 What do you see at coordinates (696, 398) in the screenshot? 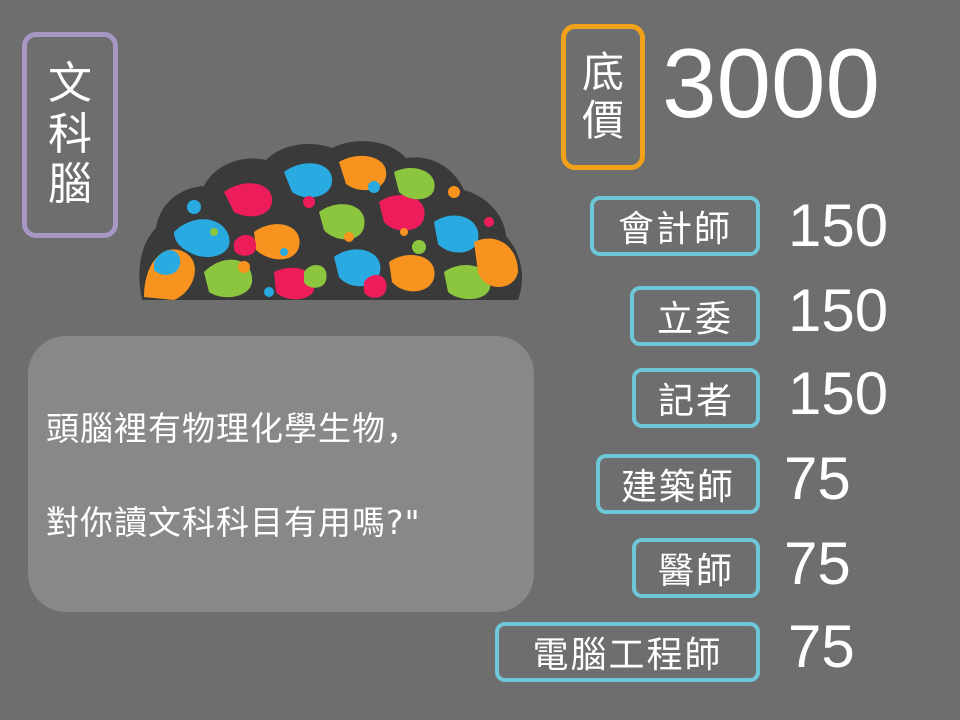
I see `job-label-reporter: 記者` at bounding box center [696, 398].